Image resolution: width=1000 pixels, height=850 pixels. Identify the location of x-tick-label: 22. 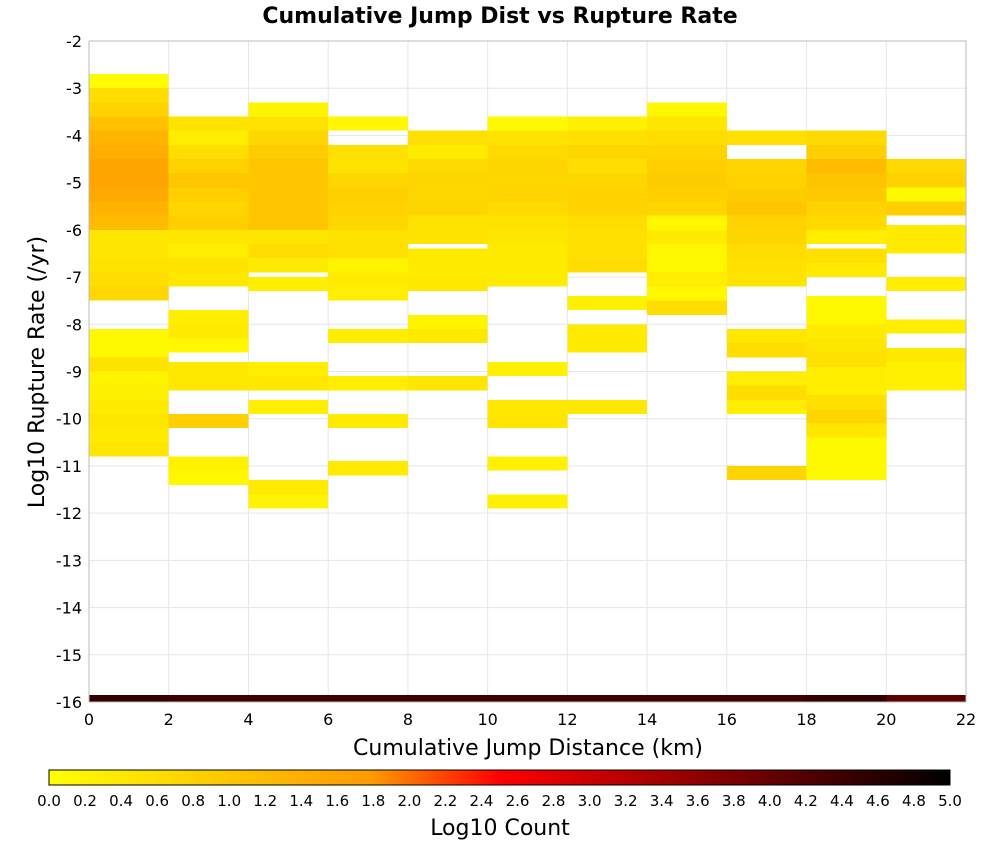
(966, 719).